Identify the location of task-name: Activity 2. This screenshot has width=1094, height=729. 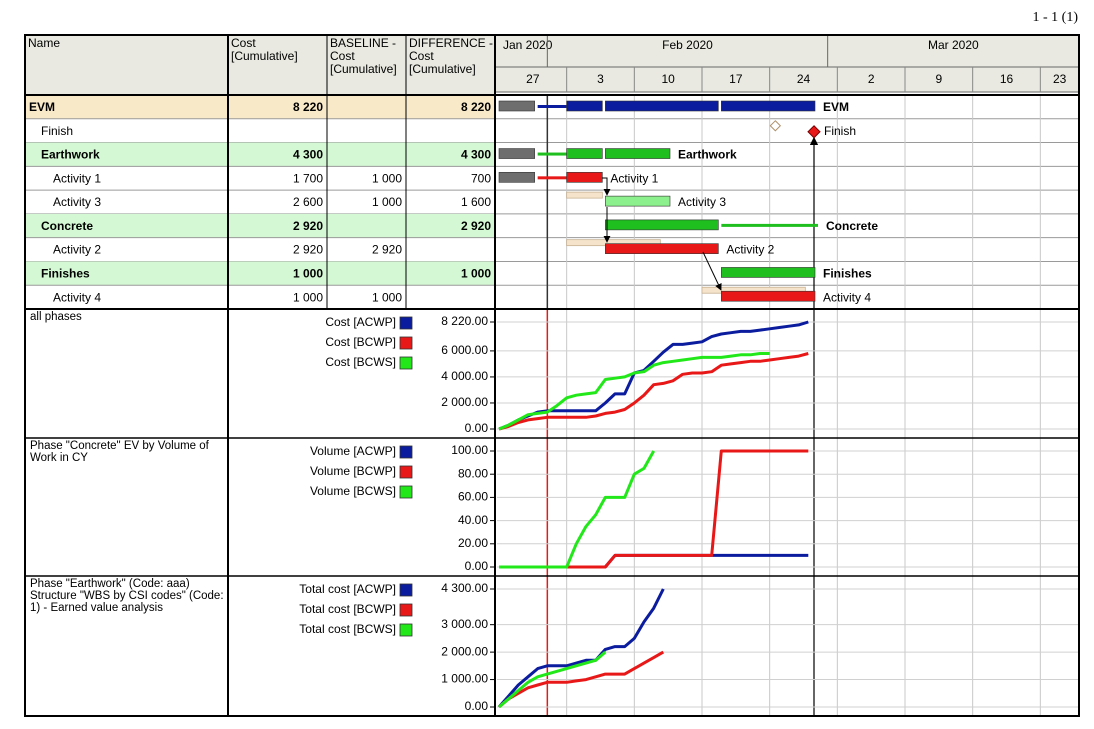
(77, 250).